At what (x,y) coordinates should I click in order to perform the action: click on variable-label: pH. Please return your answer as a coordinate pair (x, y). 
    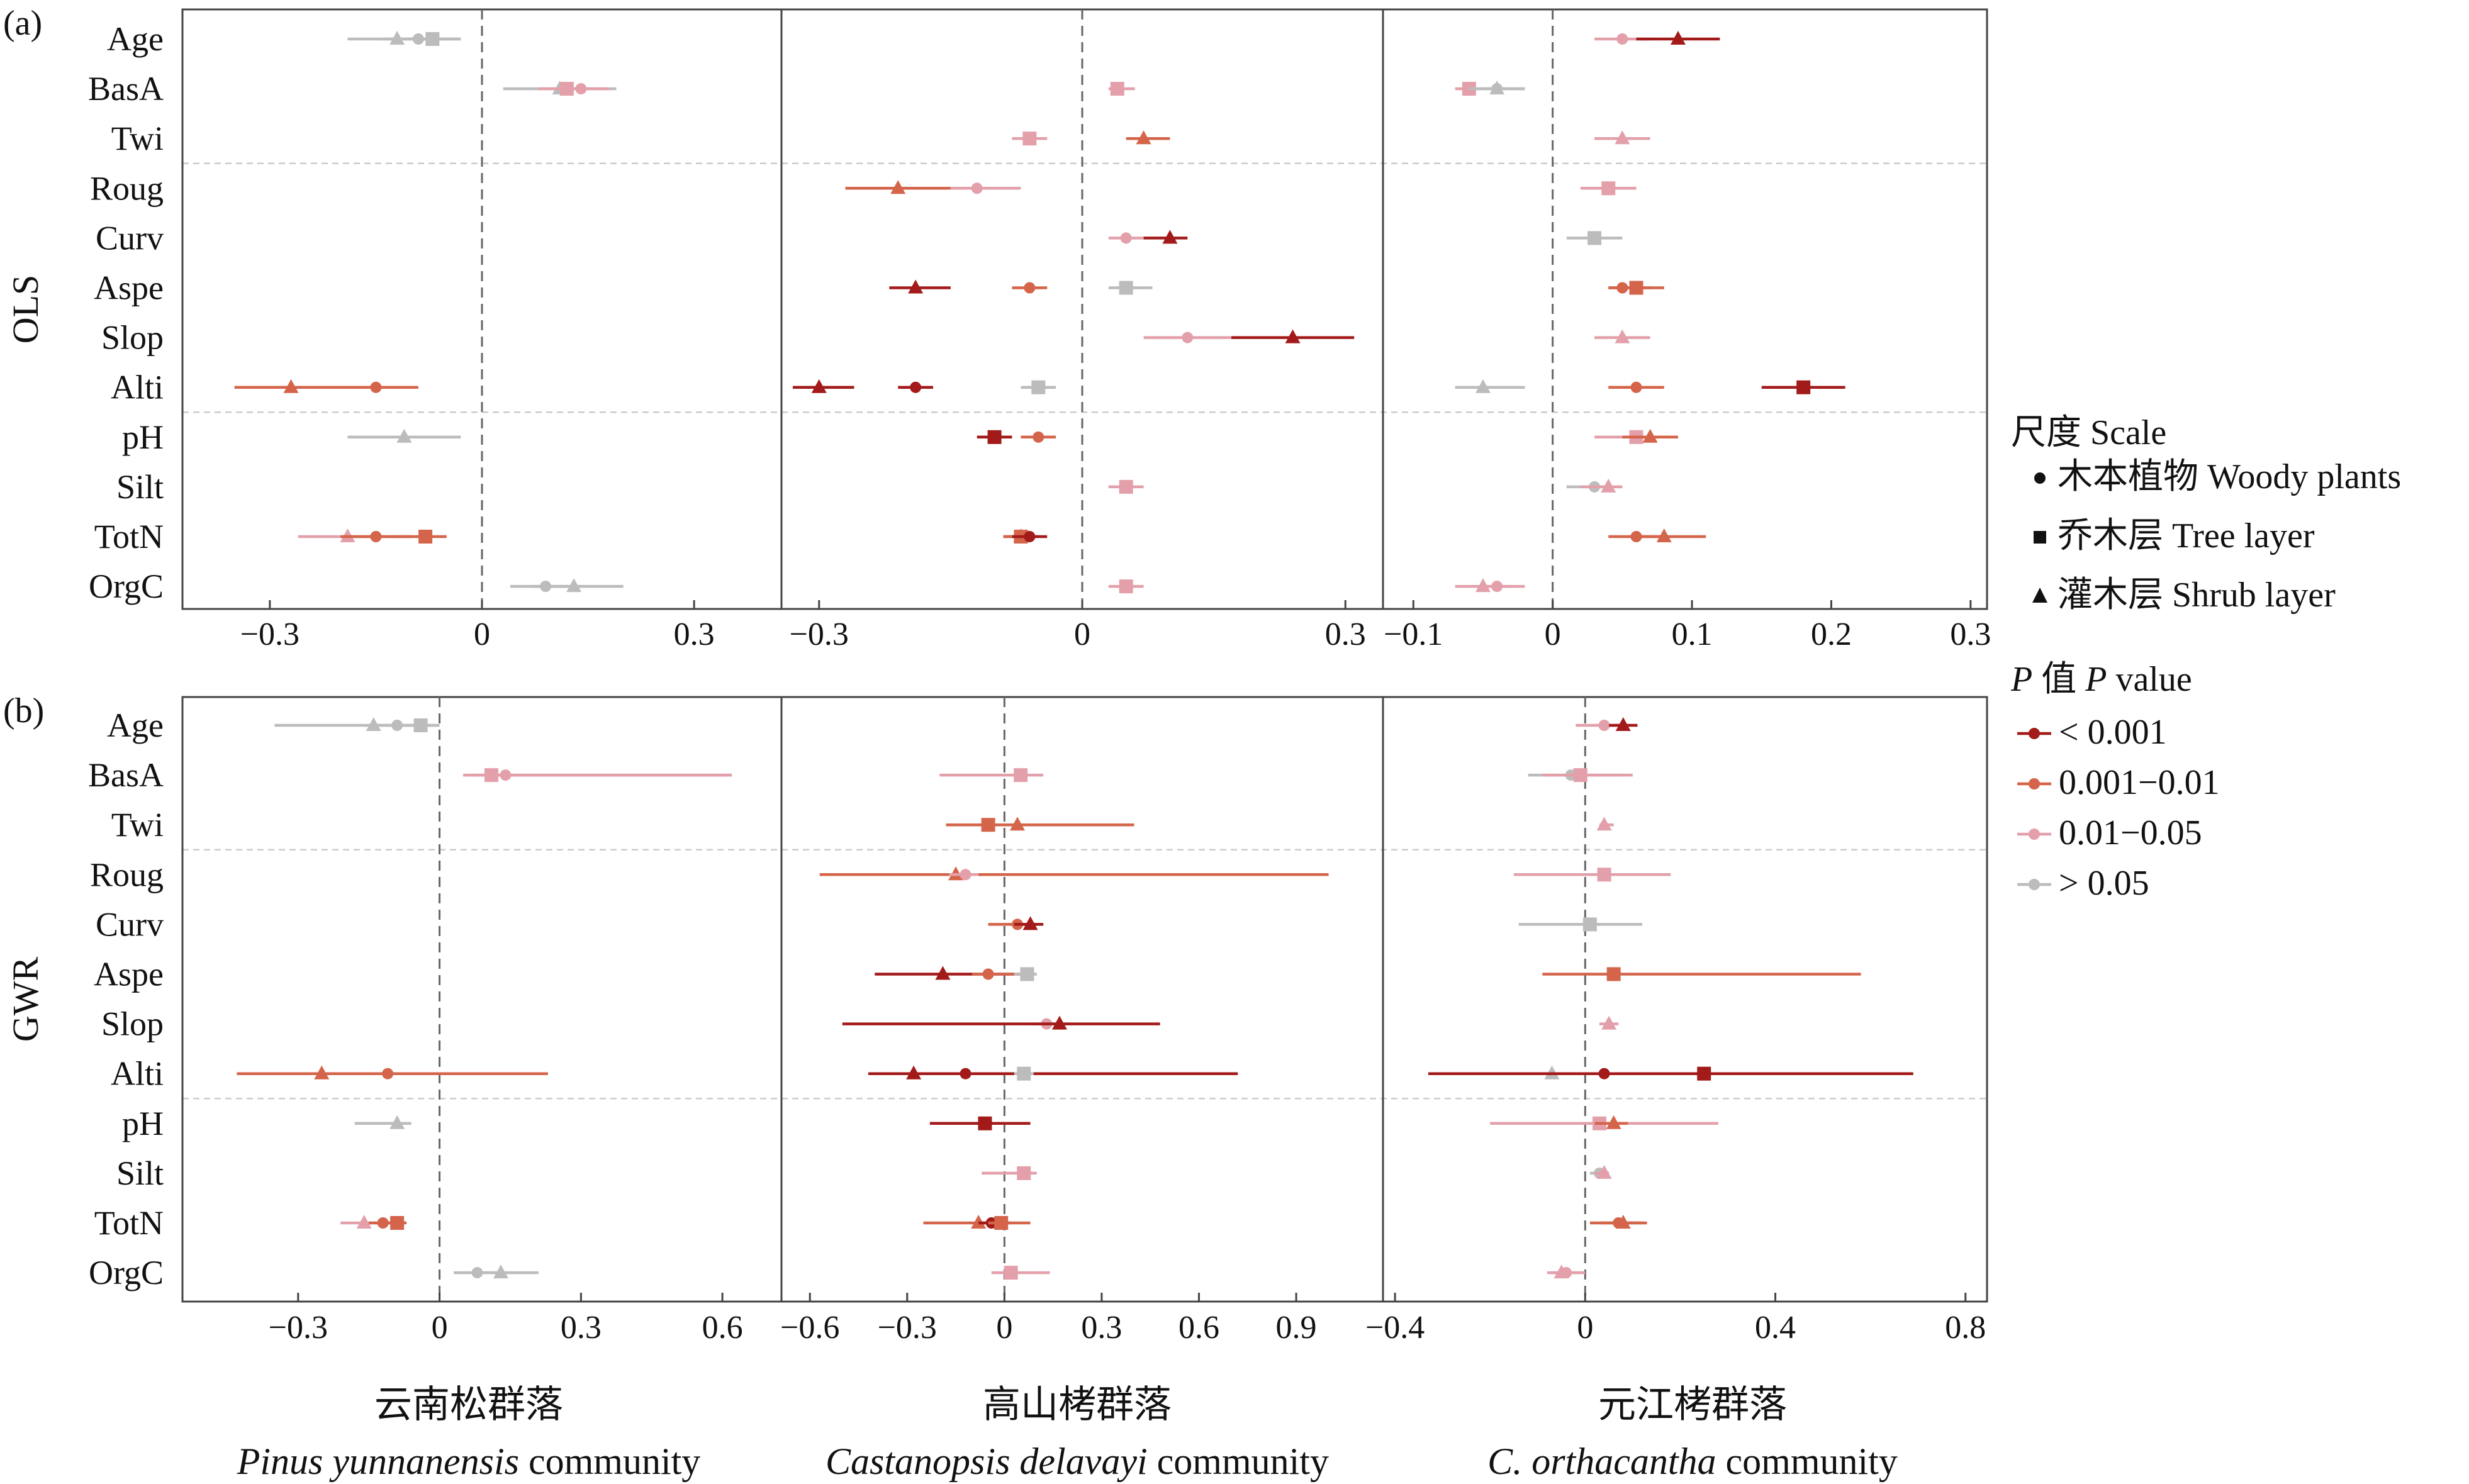
    Looking at the image, I should click on (143, 437).